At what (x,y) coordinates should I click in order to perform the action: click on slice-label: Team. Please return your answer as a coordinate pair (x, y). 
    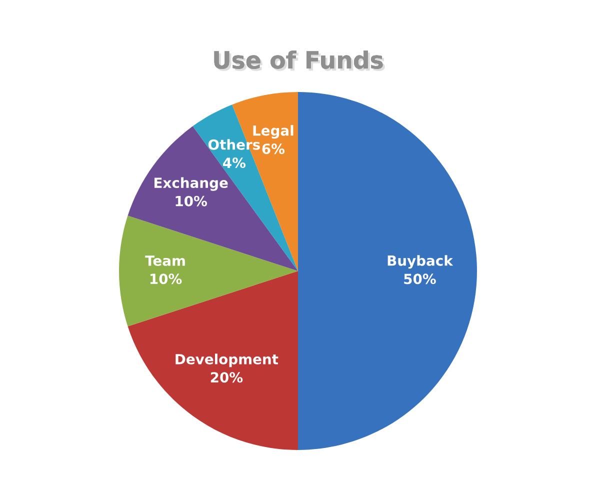
    Looking at the image, I should click on (165, 261).